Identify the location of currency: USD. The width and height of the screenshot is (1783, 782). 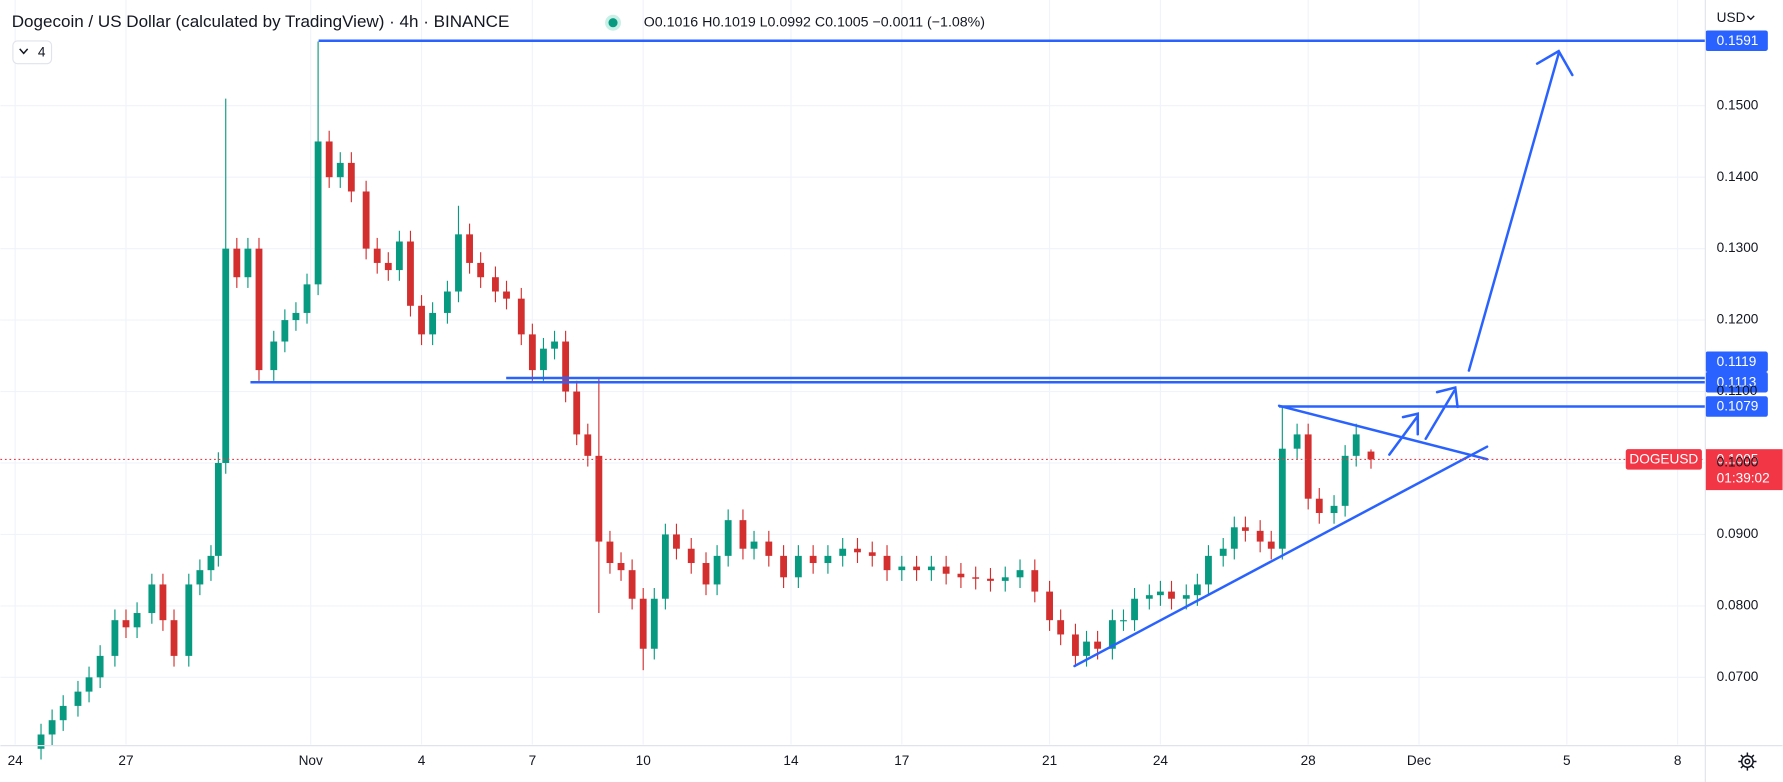
(1731, 17).